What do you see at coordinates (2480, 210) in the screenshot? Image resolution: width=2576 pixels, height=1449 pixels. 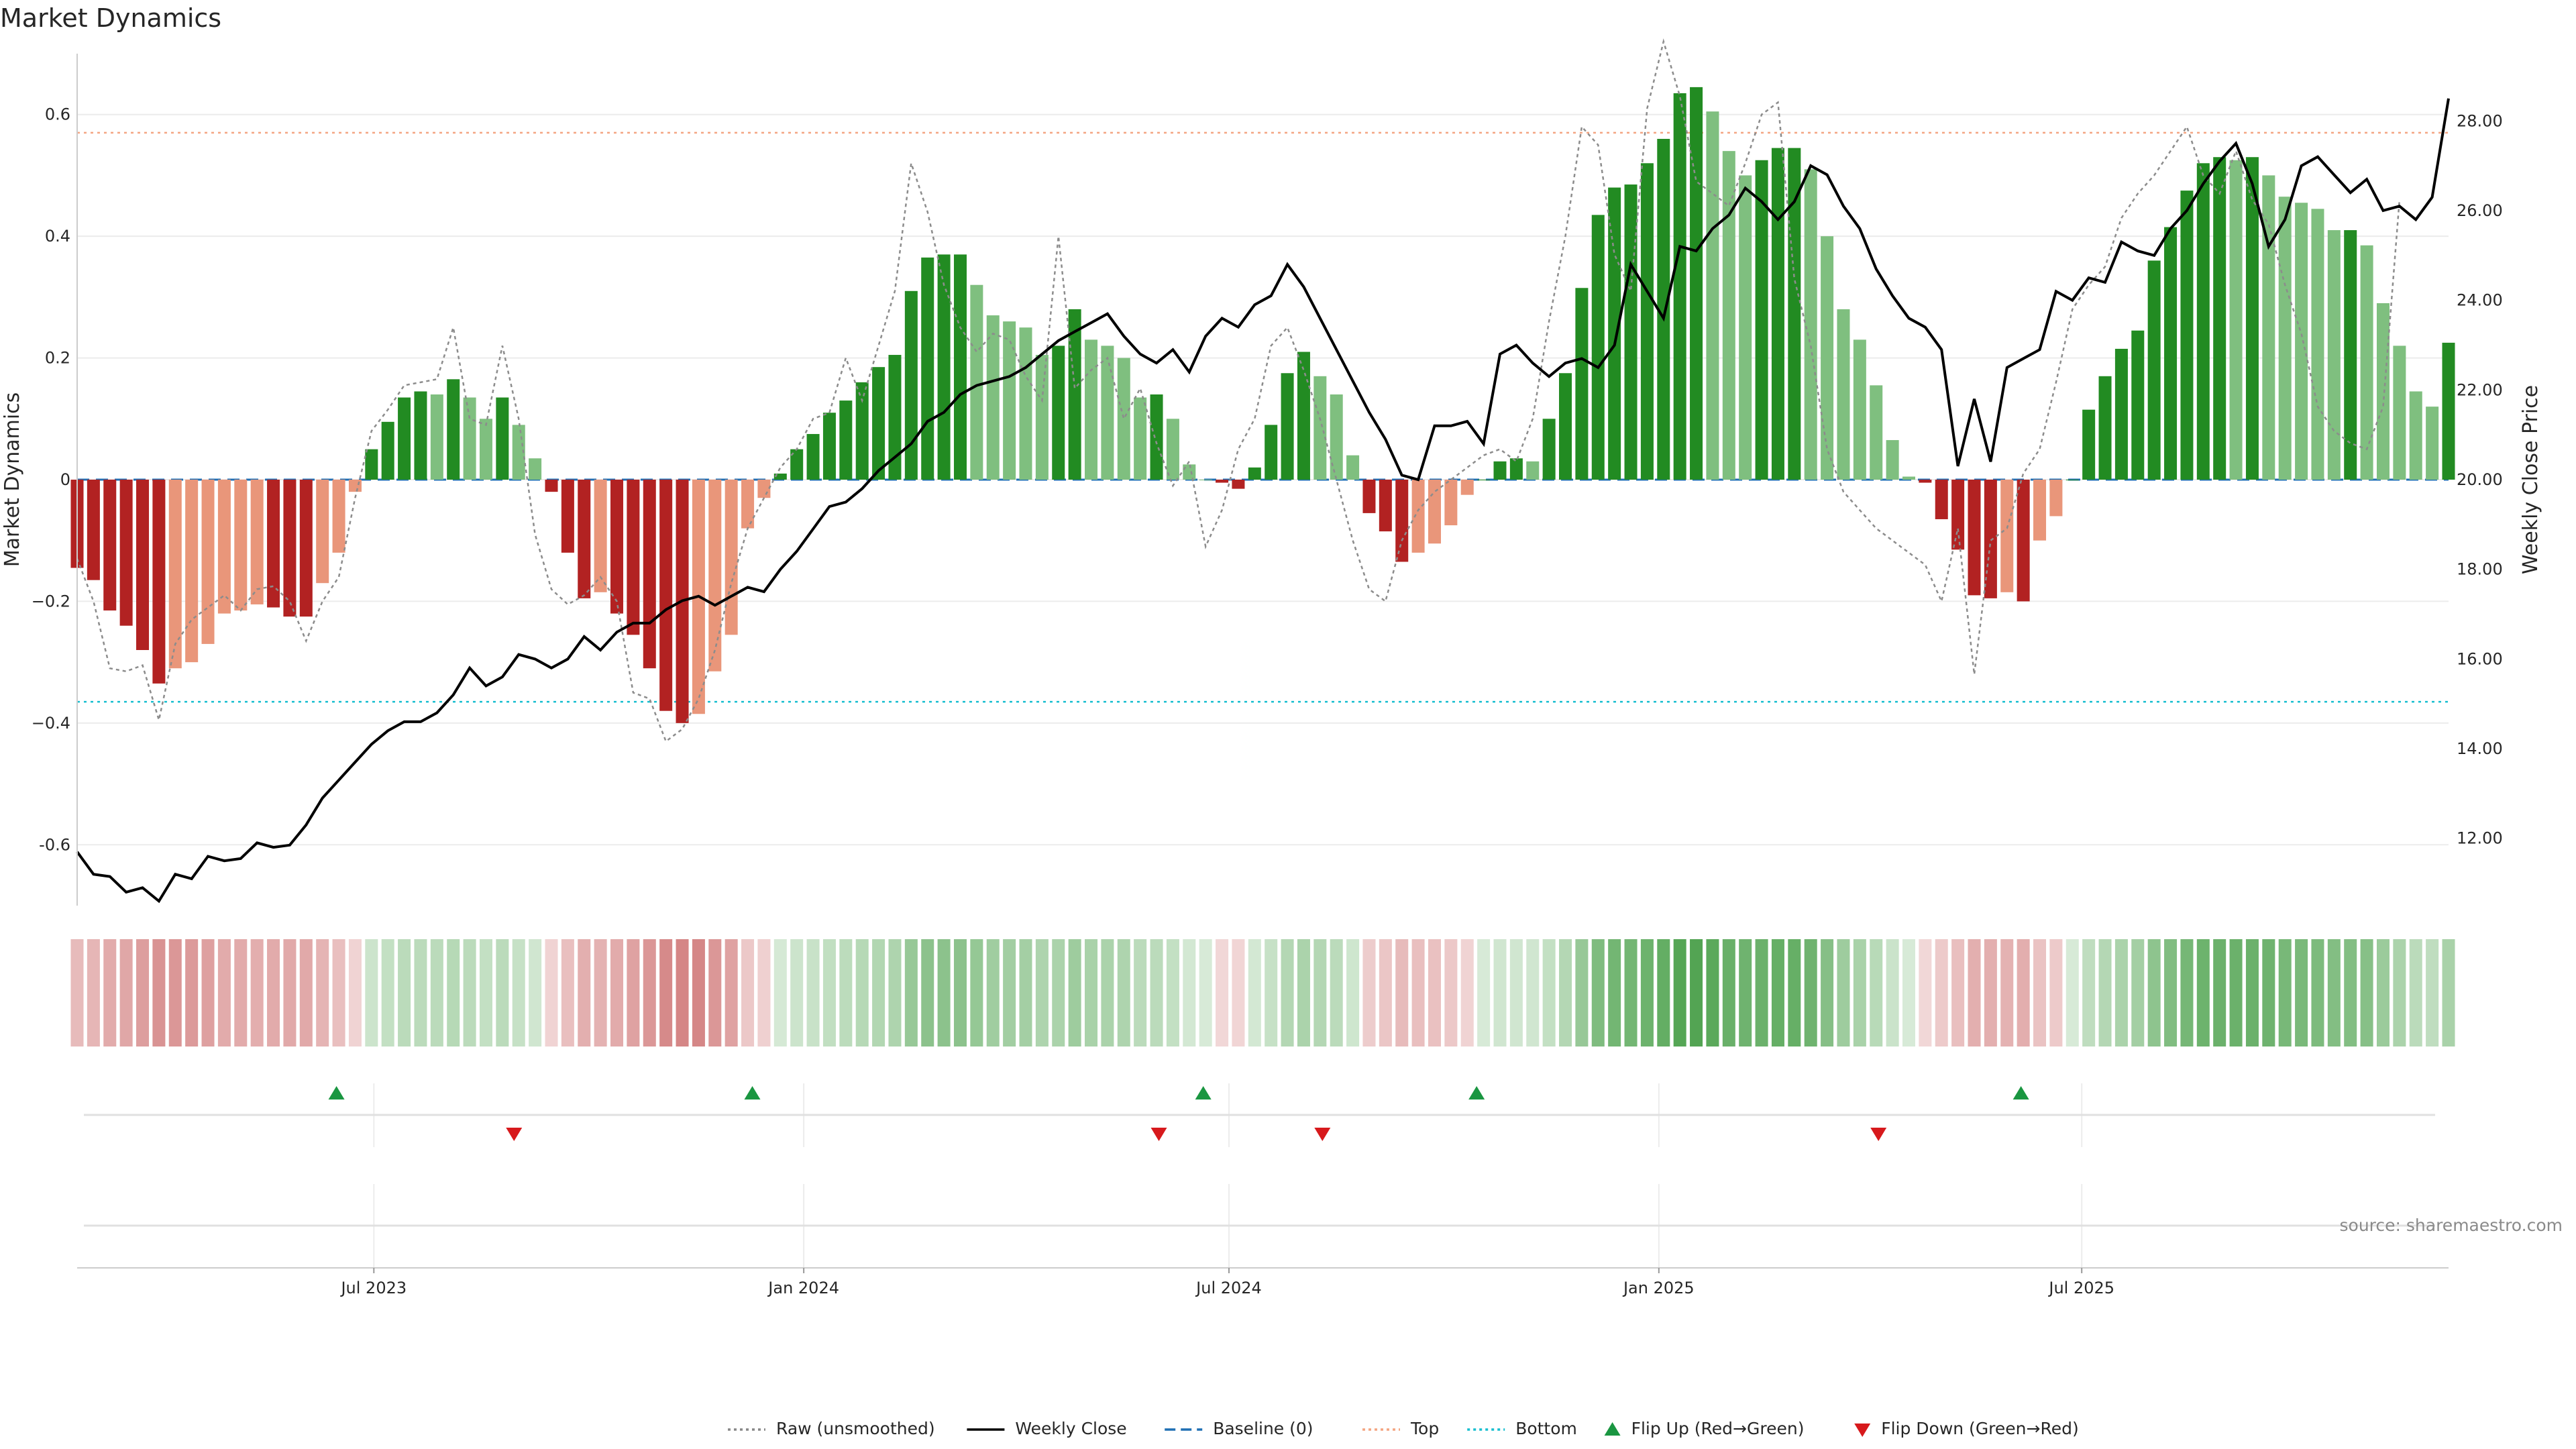 I see `y-right-tick-label: 26.00` at bounding box center [2480, 210].